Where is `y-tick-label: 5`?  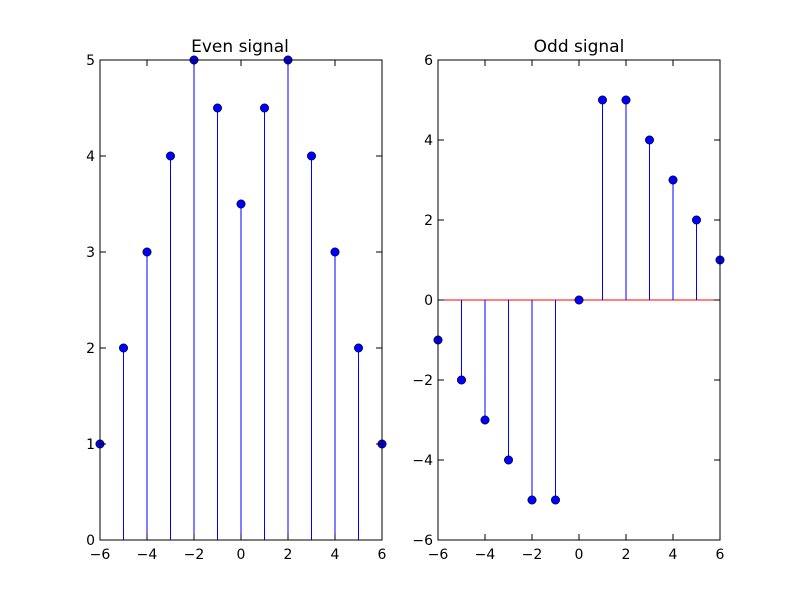
y-tick-label: 5 is located at coordinates (90, 61).